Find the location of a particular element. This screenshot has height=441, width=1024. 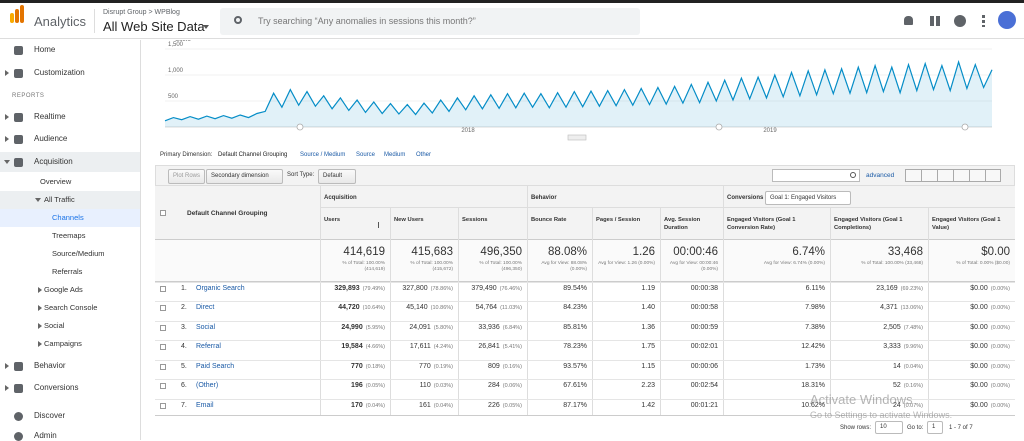

nav-item: Conversions is located at coordinates (56, 387).